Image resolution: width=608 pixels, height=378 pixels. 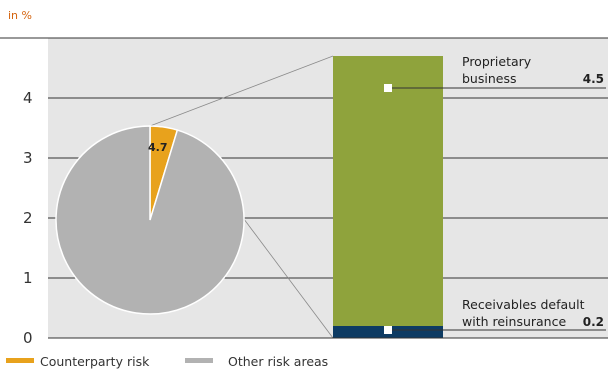 I want to click on y-tick-label: 2, so click(x=28, y=218).